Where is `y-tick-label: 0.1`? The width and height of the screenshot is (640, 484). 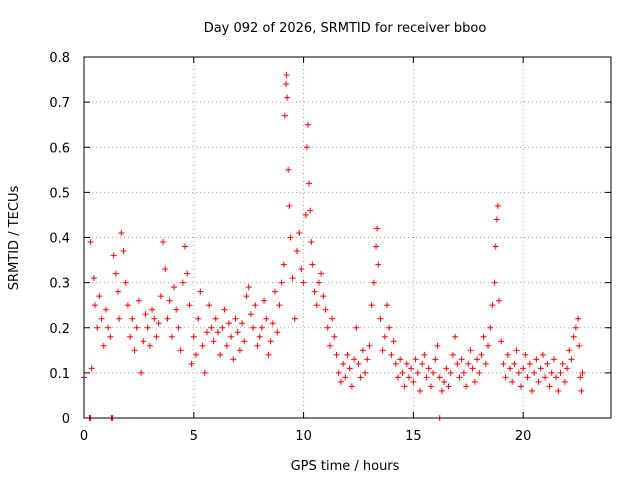 y-tick-label: 0.1 is located at coordinates (59, 374).